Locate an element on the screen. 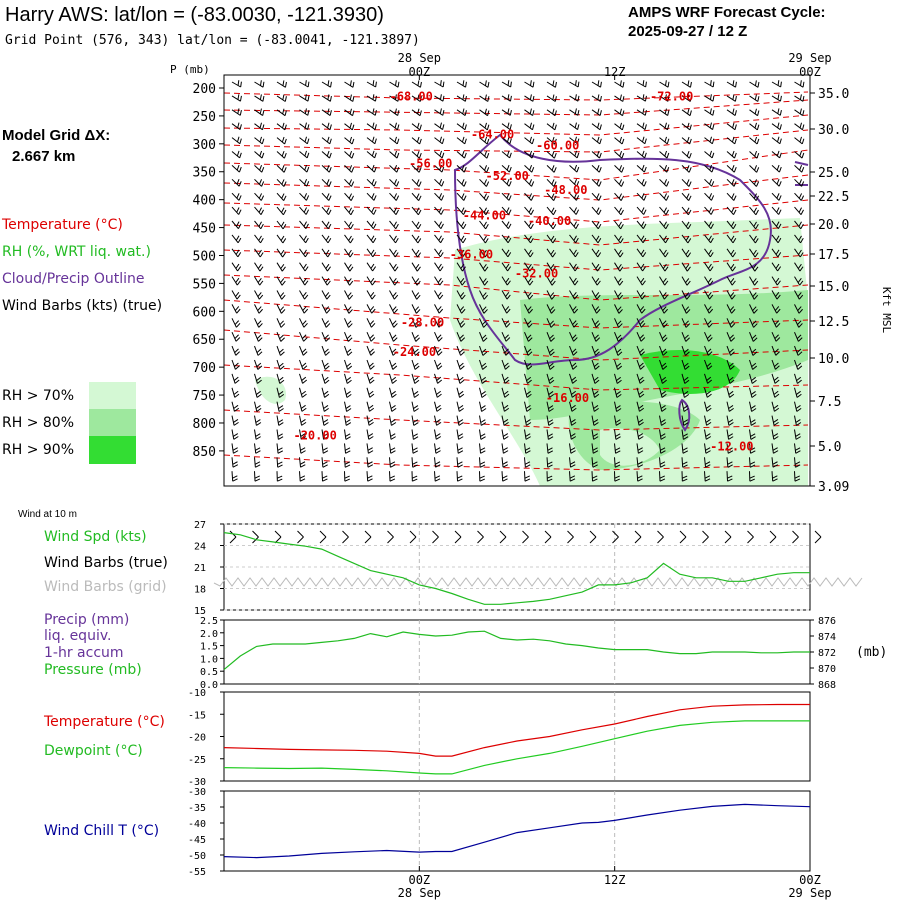 Image resolution: width=900 pixels, height=900 pixels. y-tick-label: -30 is located at coordinates (197, 782).